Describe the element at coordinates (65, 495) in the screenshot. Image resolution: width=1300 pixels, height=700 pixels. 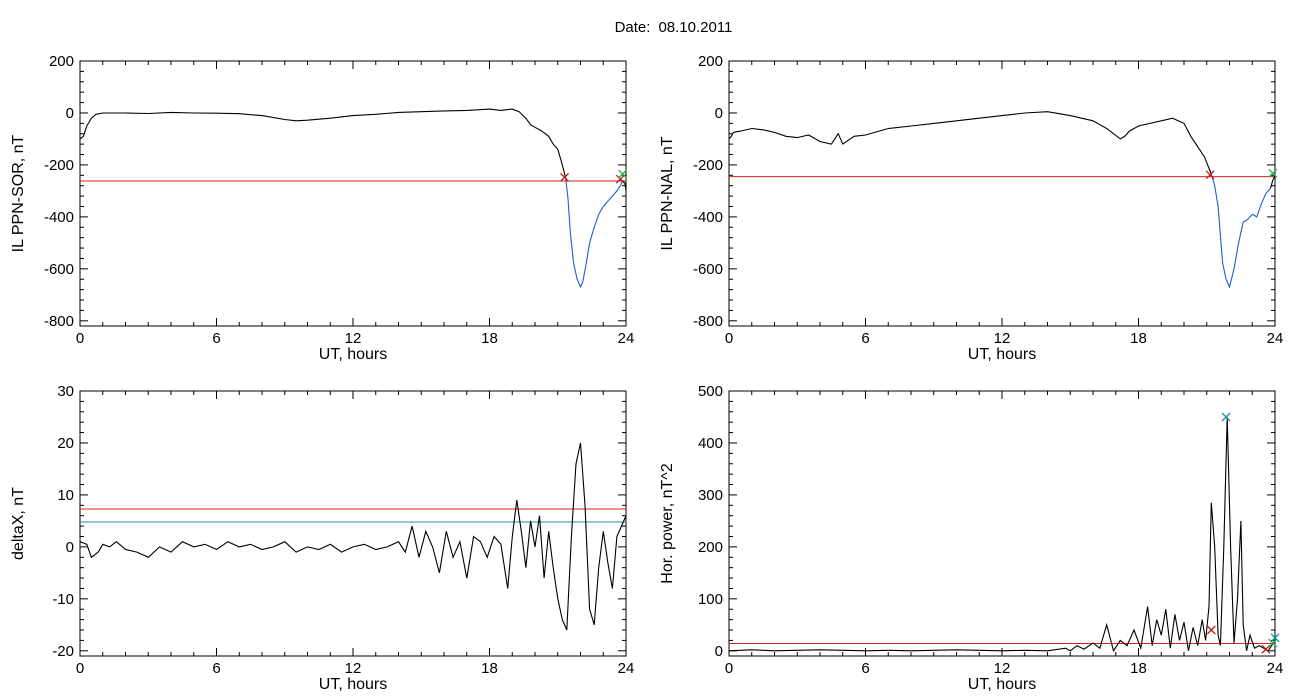
I see `y-tick-label: 10` at that location.